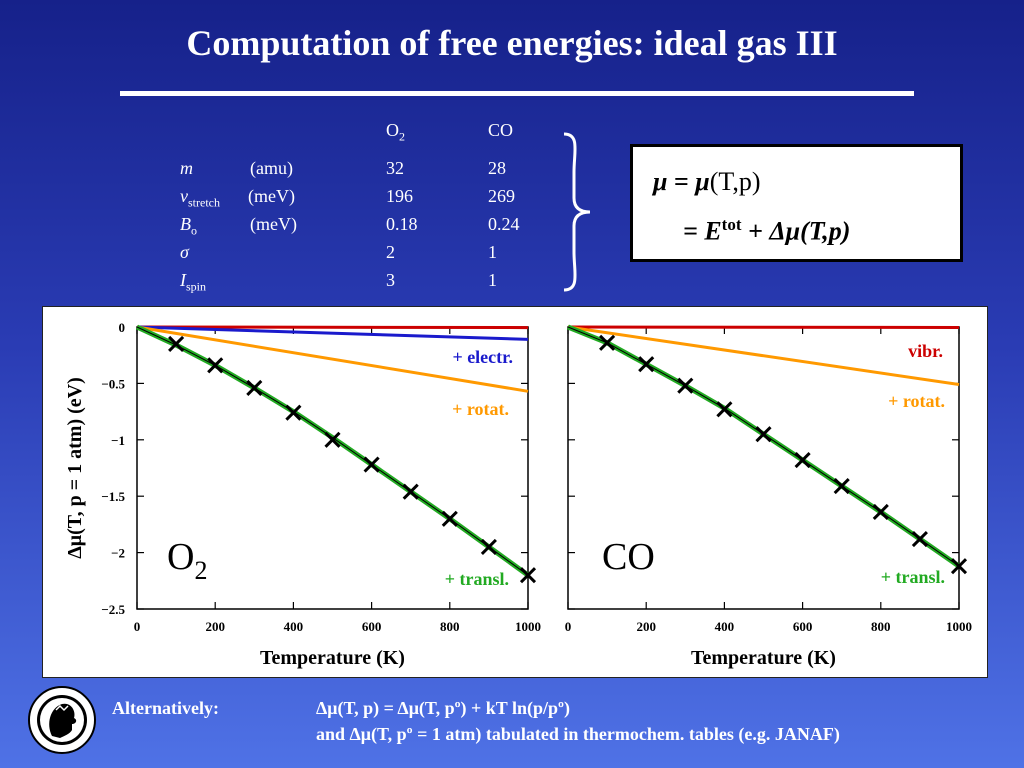 Image resolution: width=1024 pixels, height=768 pixels. Describe the element at coordinates (402, 224) in the screenshot. I see `param-value-o2: 0.18` at that location.